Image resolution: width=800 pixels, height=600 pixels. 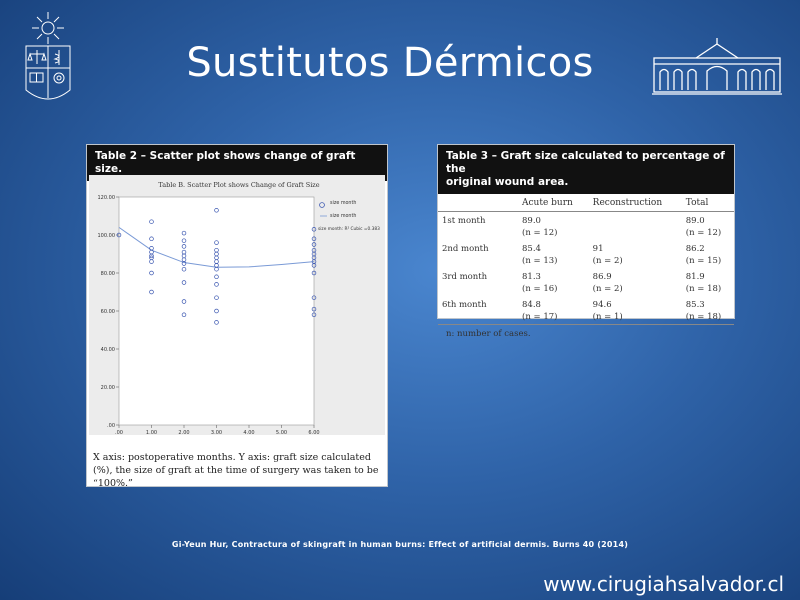 I want to click on y-tick-label: 40.00, so click(x=108, y=350).